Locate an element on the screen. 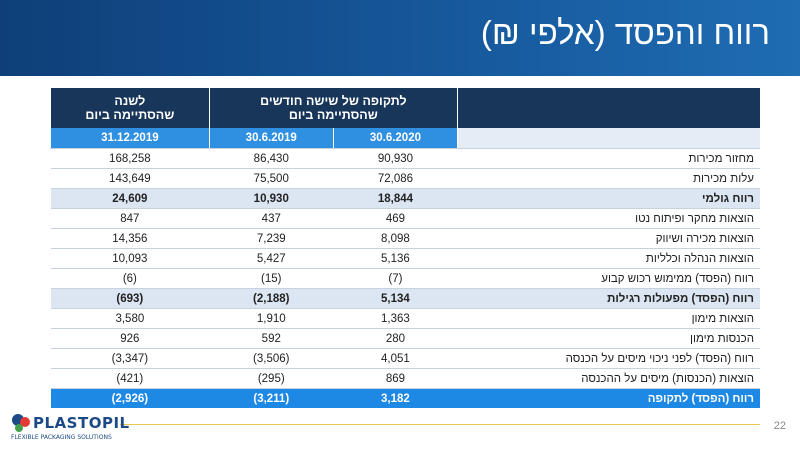  cell-value: 926 is located at coordinates (130, 338).